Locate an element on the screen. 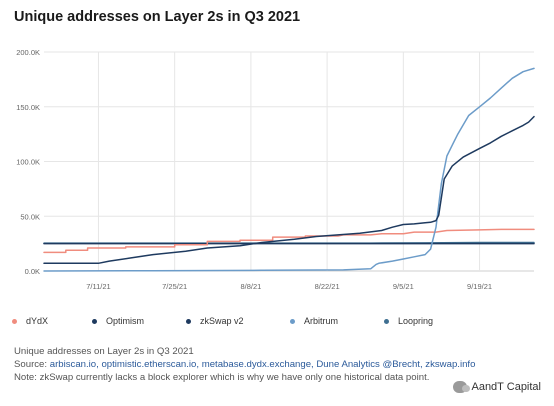 This screenshot has height=406, width=554. legend-swatch-optimism is located at coordinates (94, 321).